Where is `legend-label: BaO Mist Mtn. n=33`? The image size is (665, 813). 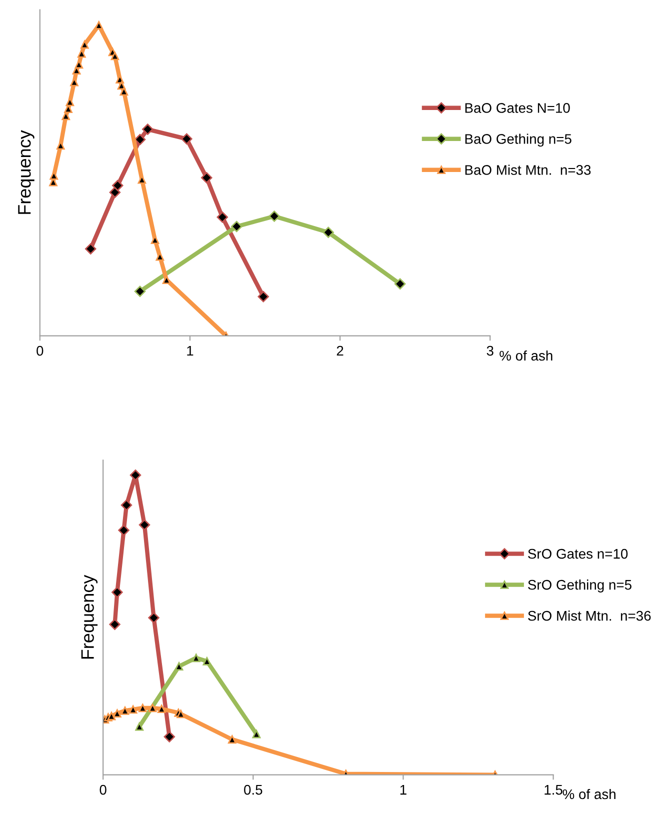 legend-label: BaO Mist Mtn. n=33 is located at coordinates (528, 169).